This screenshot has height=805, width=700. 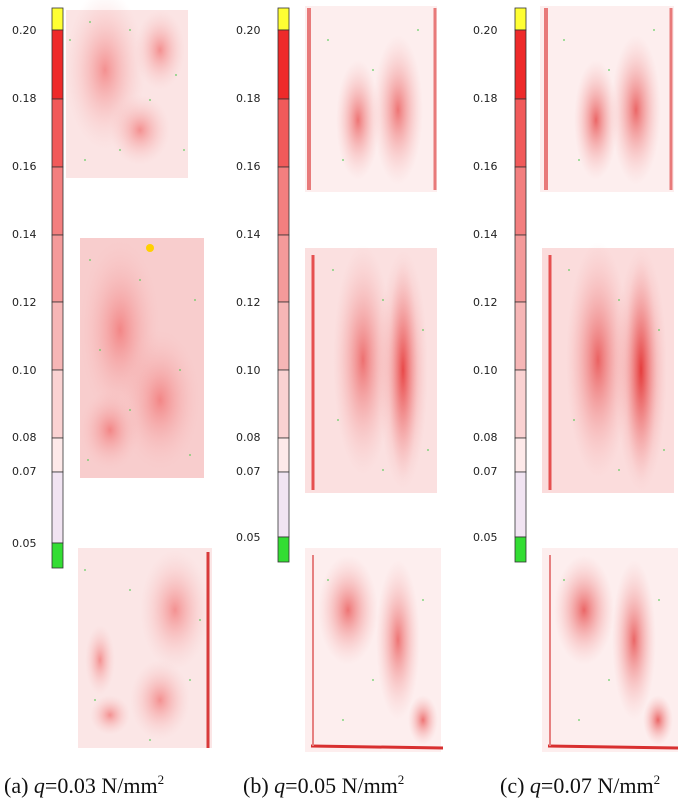 I want to click on panel-caption-b: (b) q=0.05 N/mm2, so click(x=323, y=785).